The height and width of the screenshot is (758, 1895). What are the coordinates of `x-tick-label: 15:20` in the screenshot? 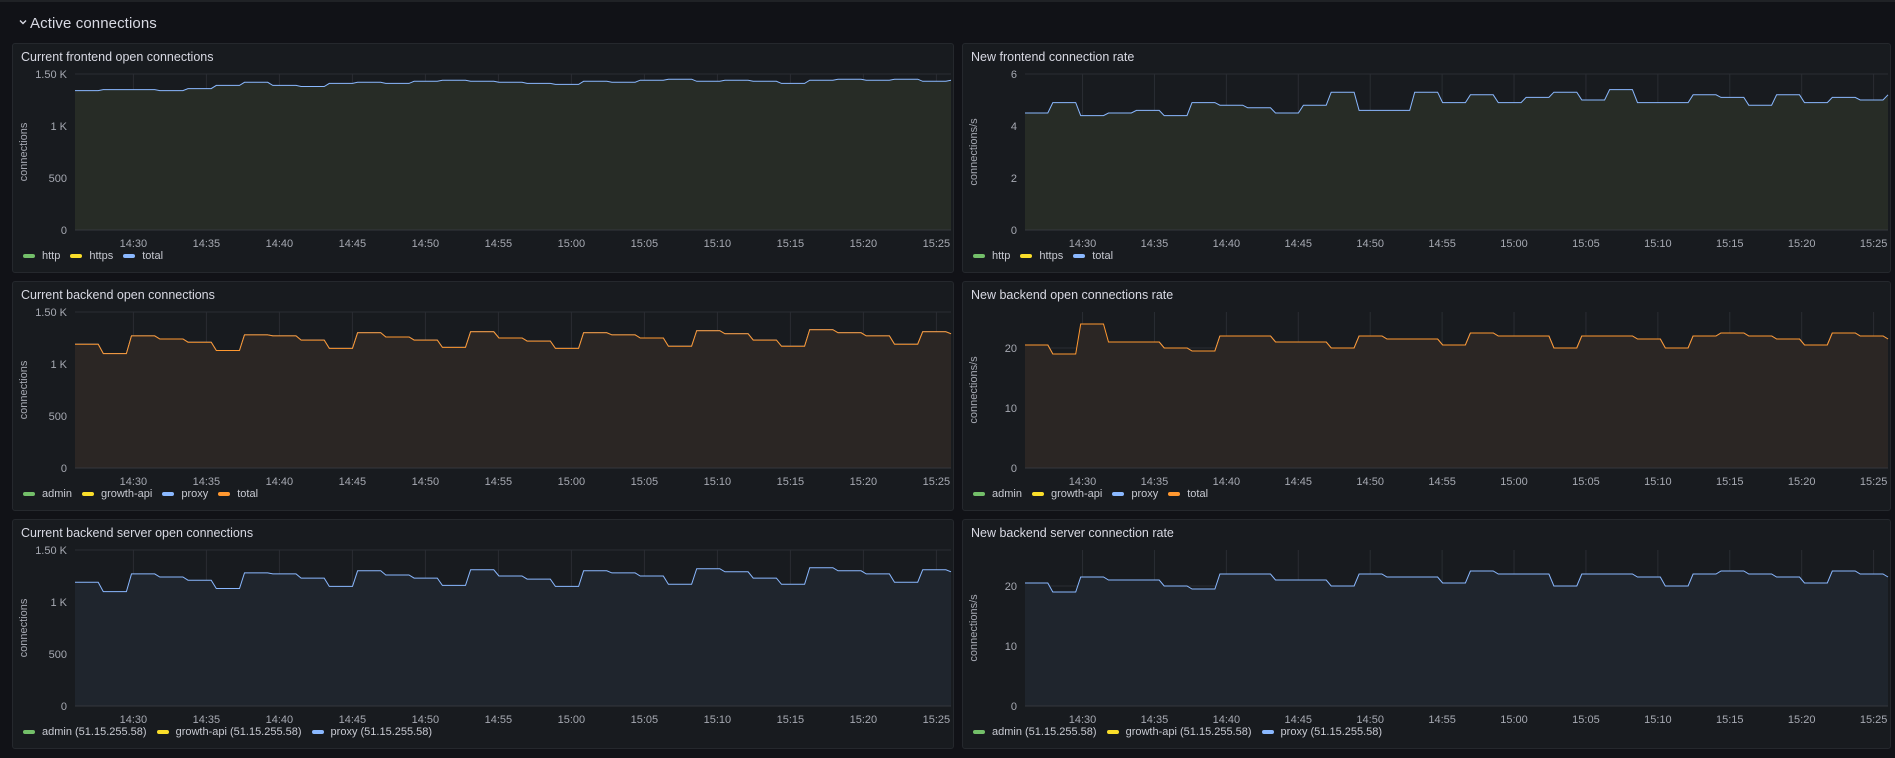 It's located at (1802, 244).